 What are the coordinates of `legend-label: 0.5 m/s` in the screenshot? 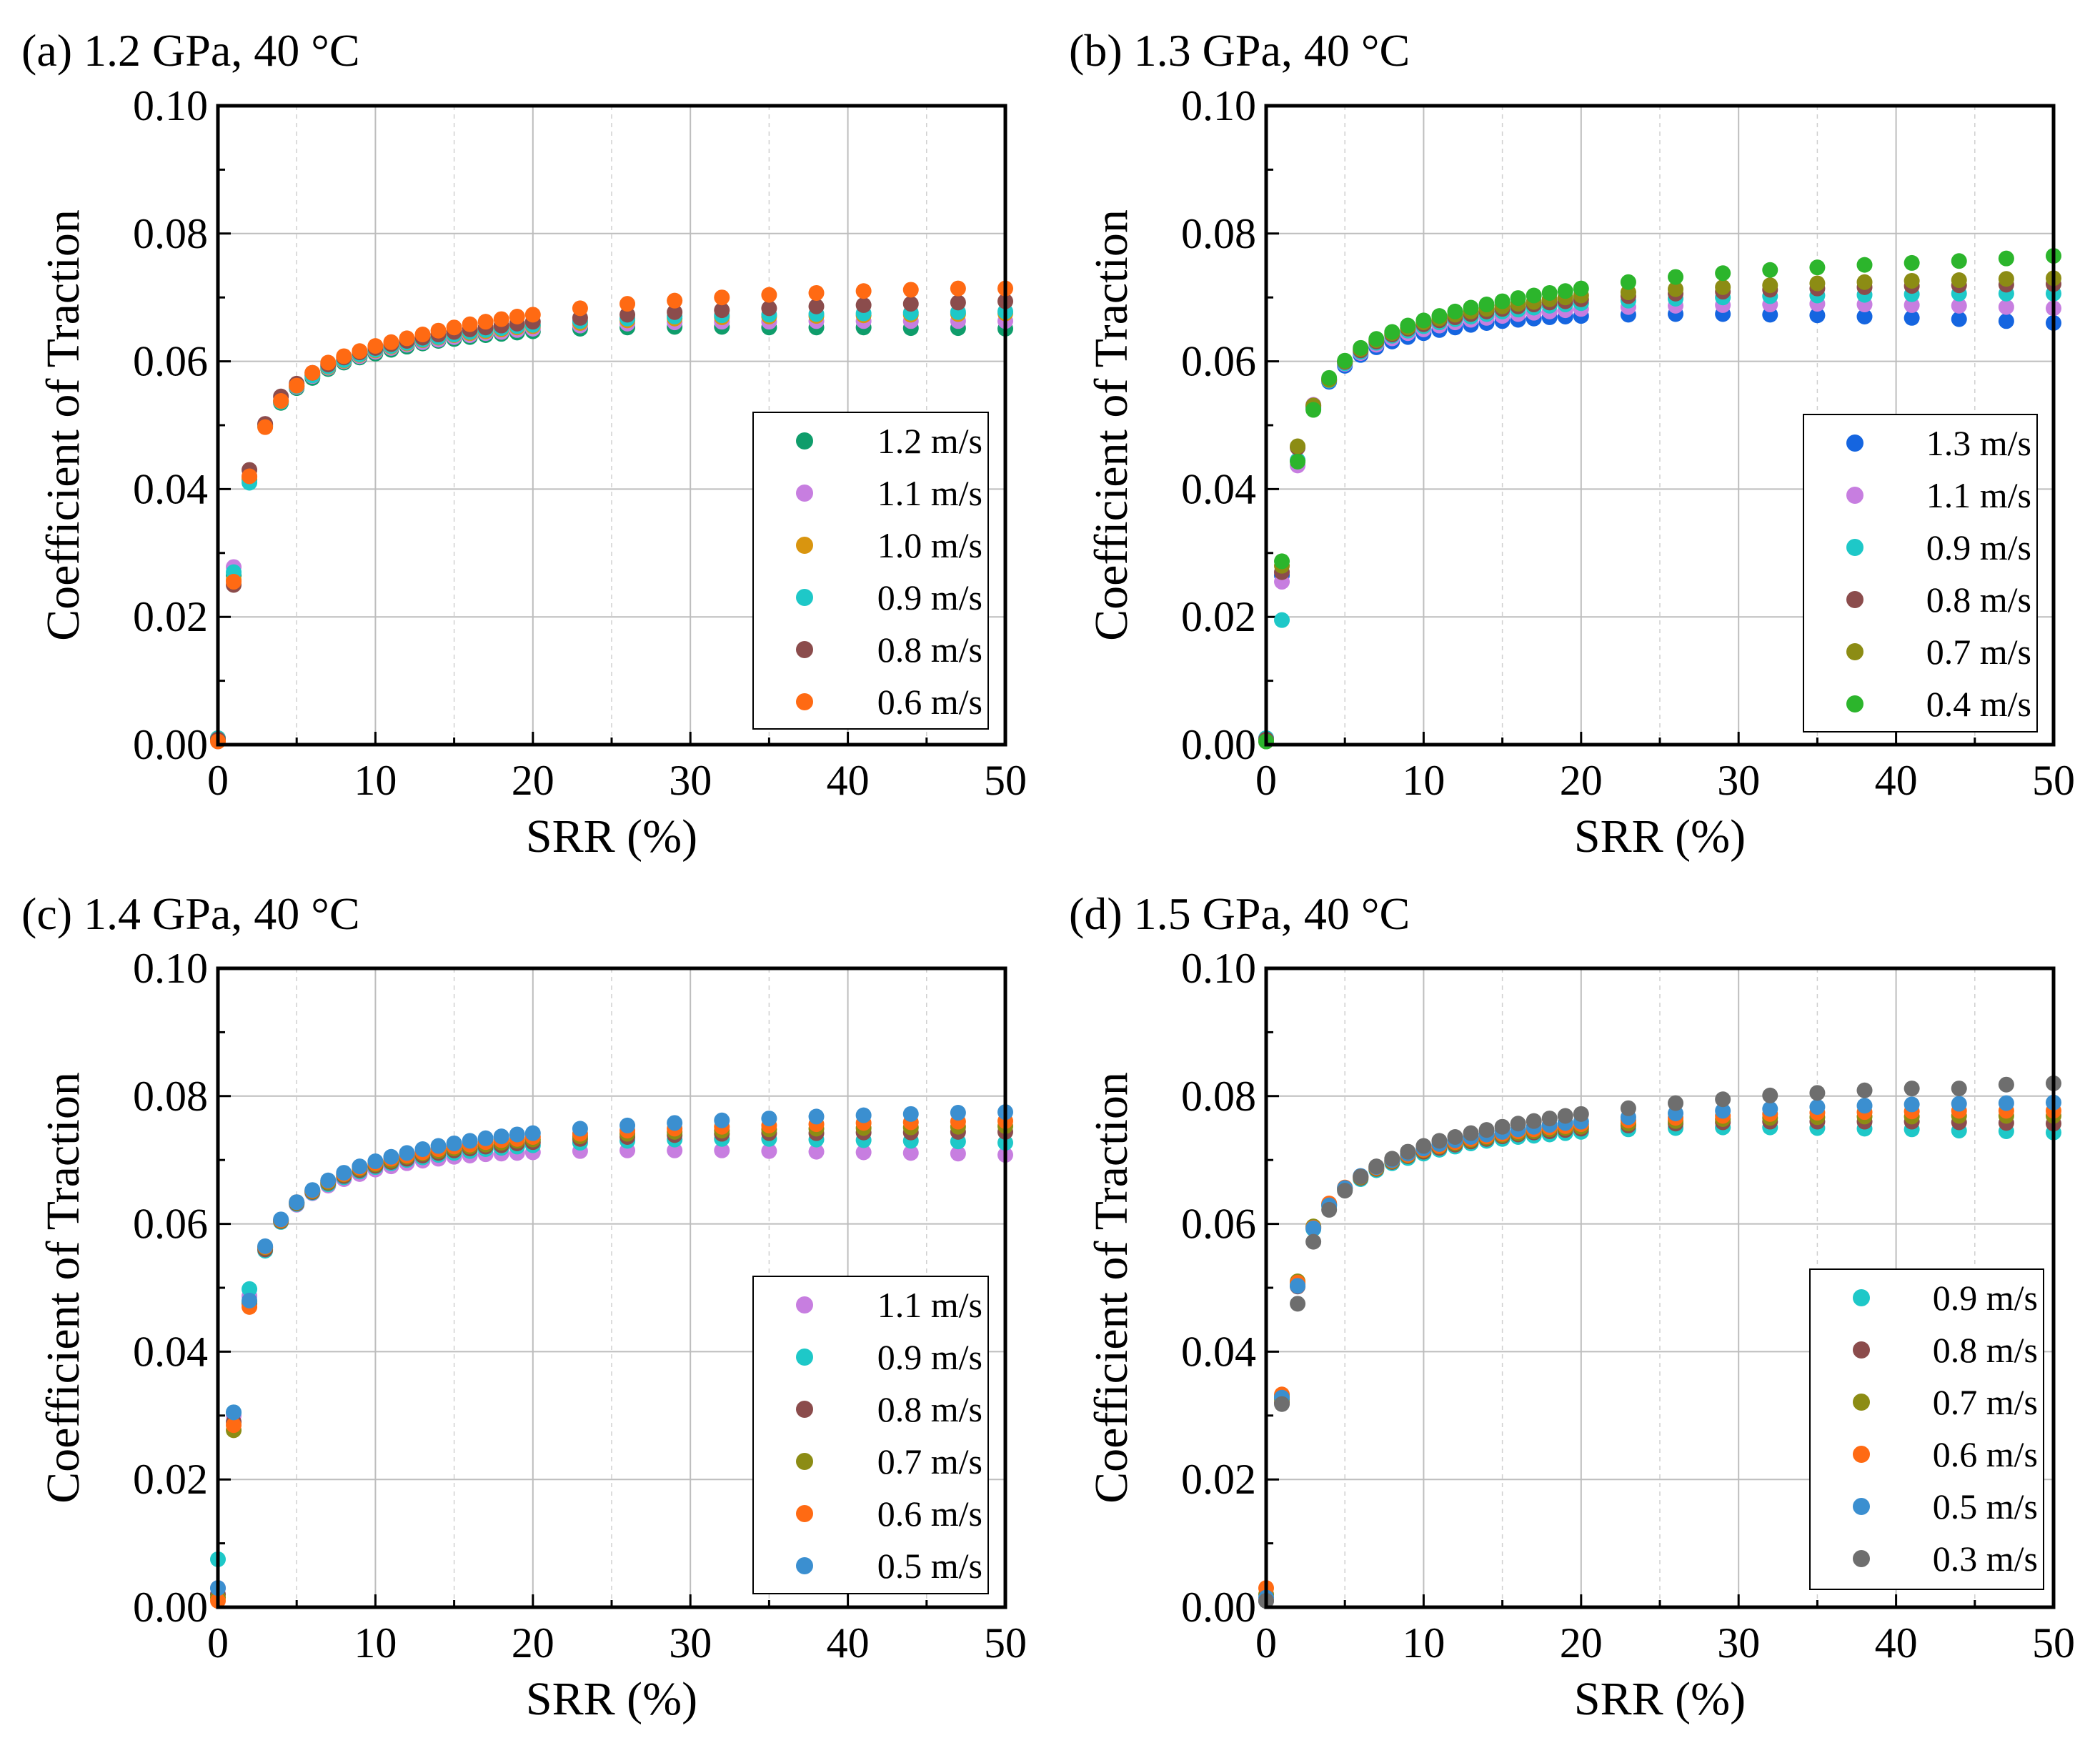 It's located at (1985, 1506).